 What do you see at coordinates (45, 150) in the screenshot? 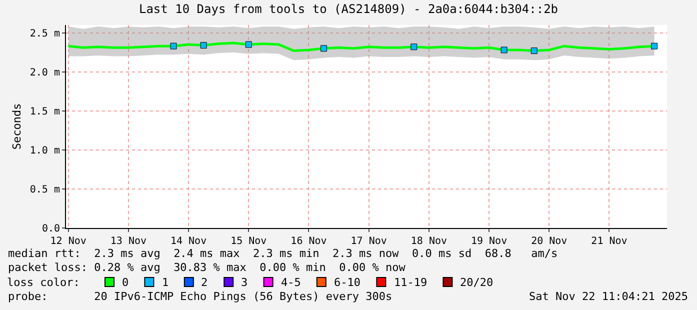
I see `y-tick-label: 1.0 m` at bounding box center [45, 150].